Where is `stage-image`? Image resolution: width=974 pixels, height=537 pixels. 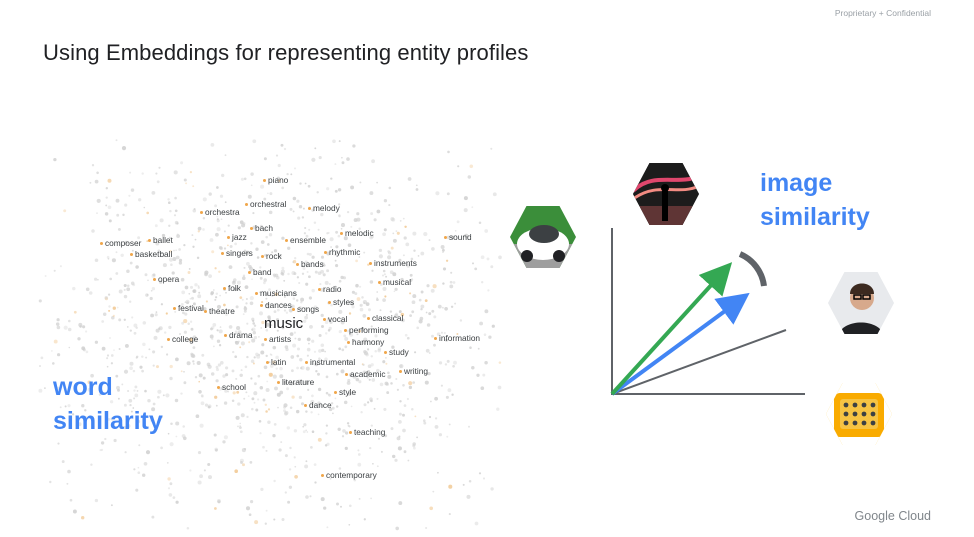
stage-image is located at coordinates (666, 194).